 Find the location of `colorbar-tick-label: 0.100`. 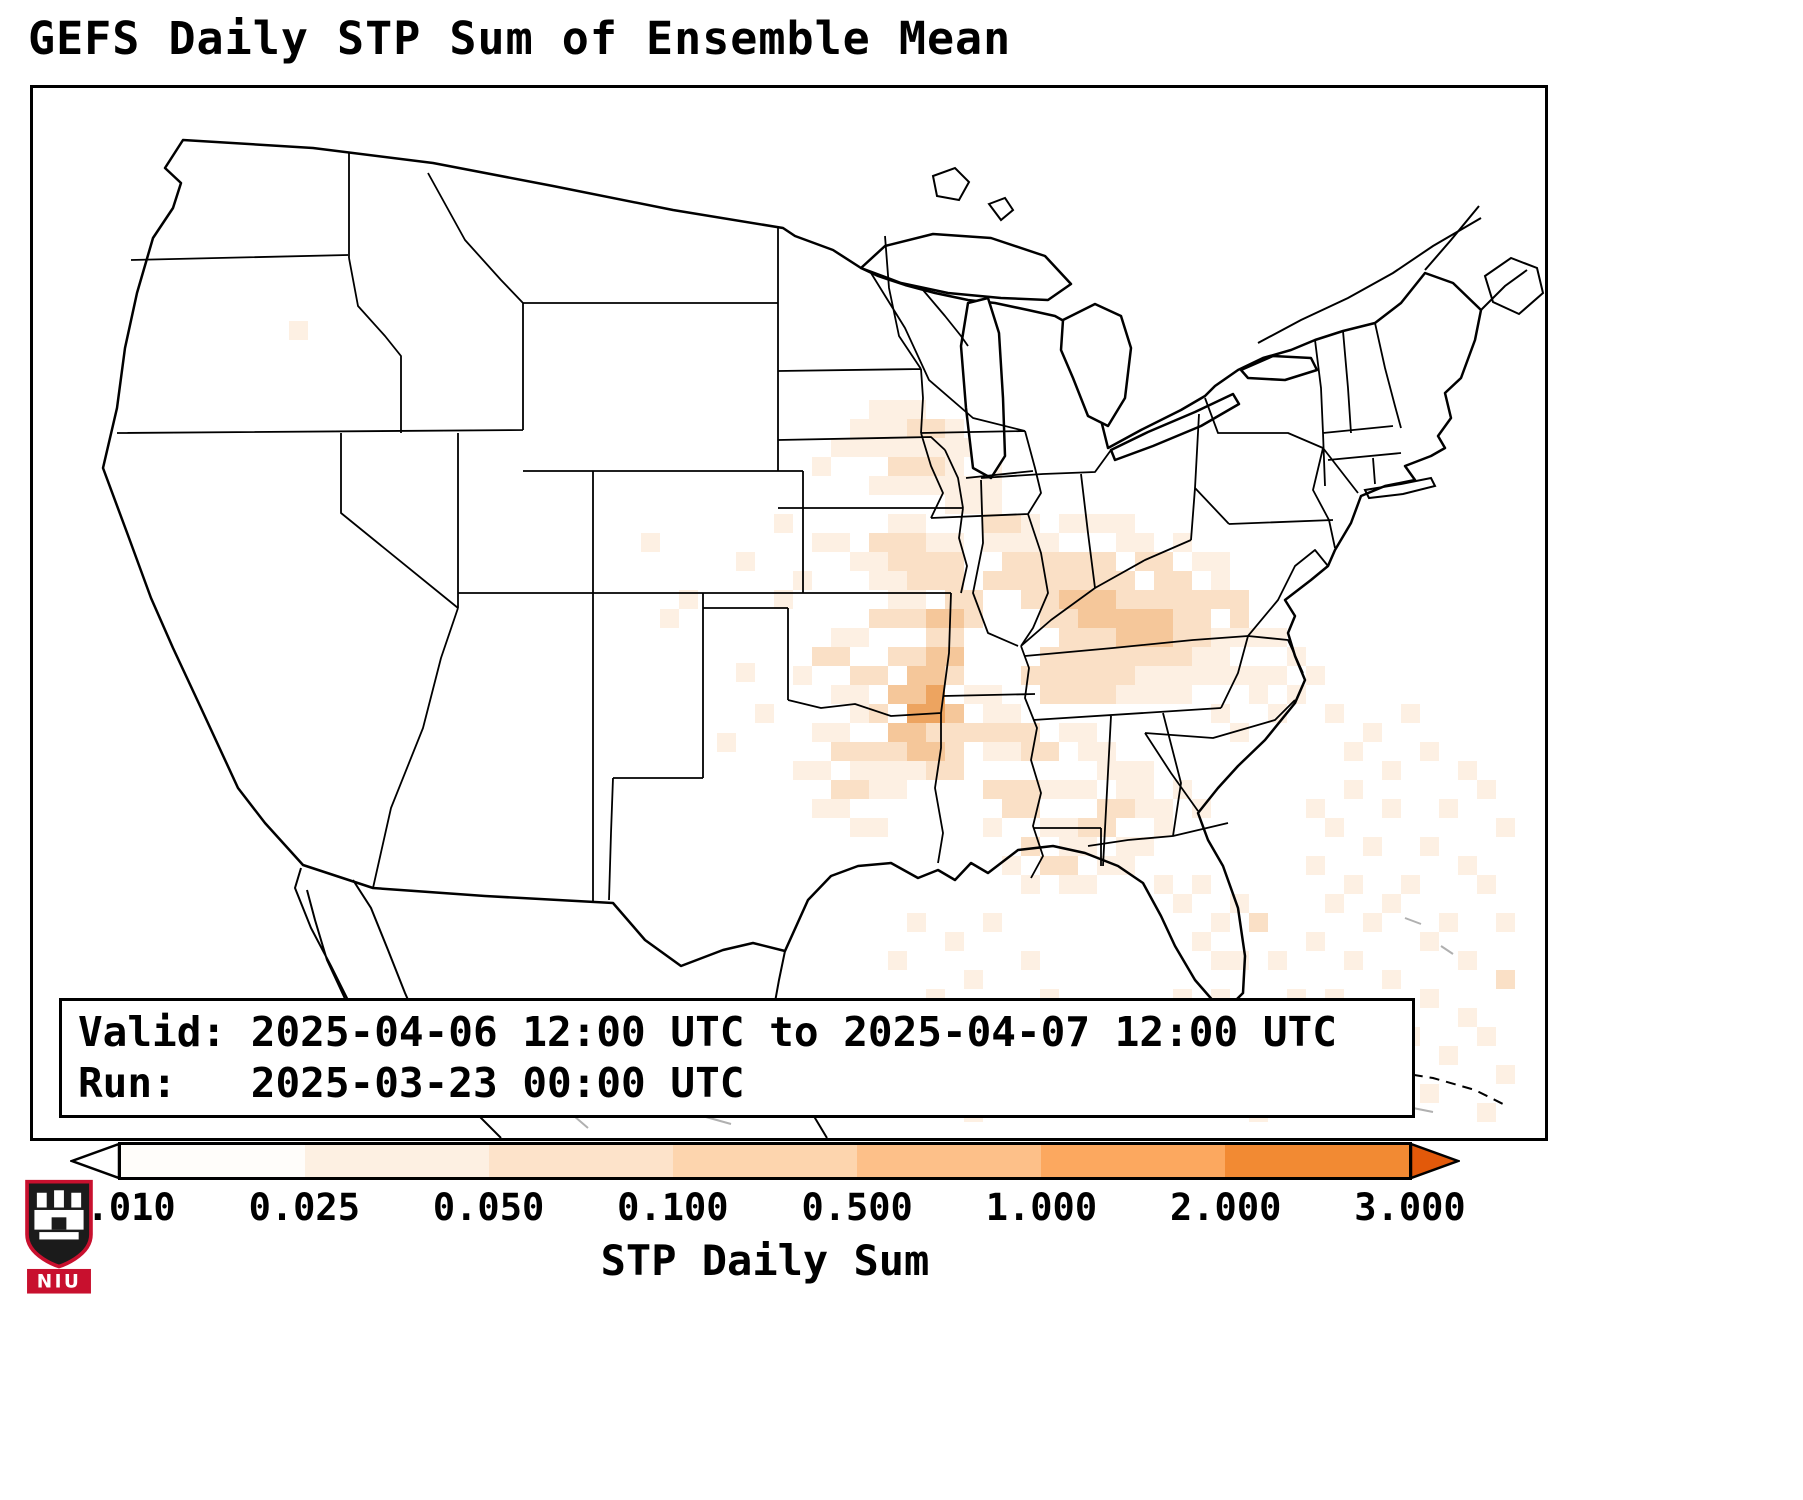

colorbar-tick-label: 0.100 is located at coordinates (673, 1207).